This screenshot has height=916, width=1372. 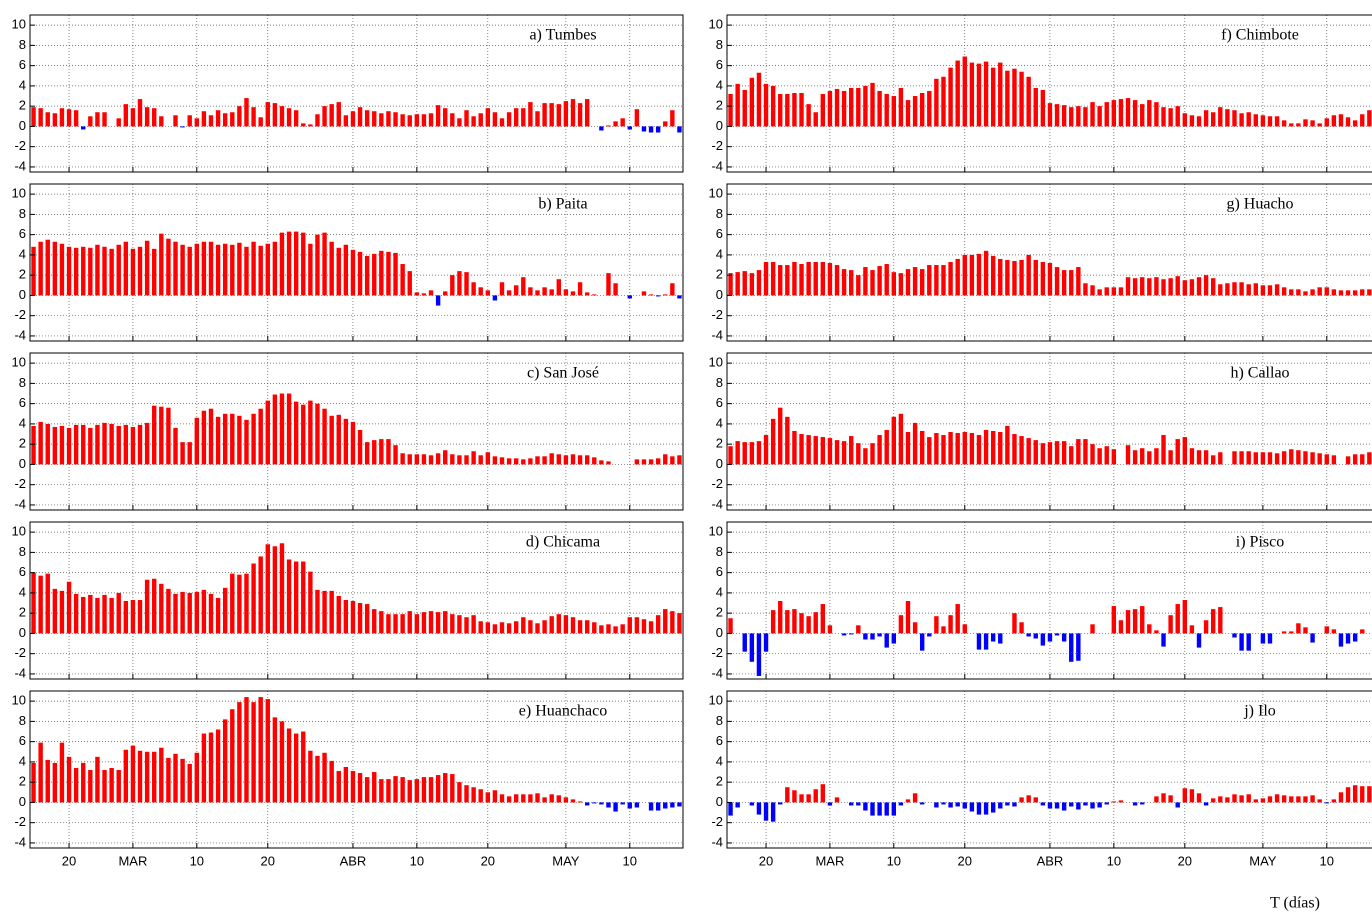 I want to click on x-tick-label: 20, so click(x=488, y=860).